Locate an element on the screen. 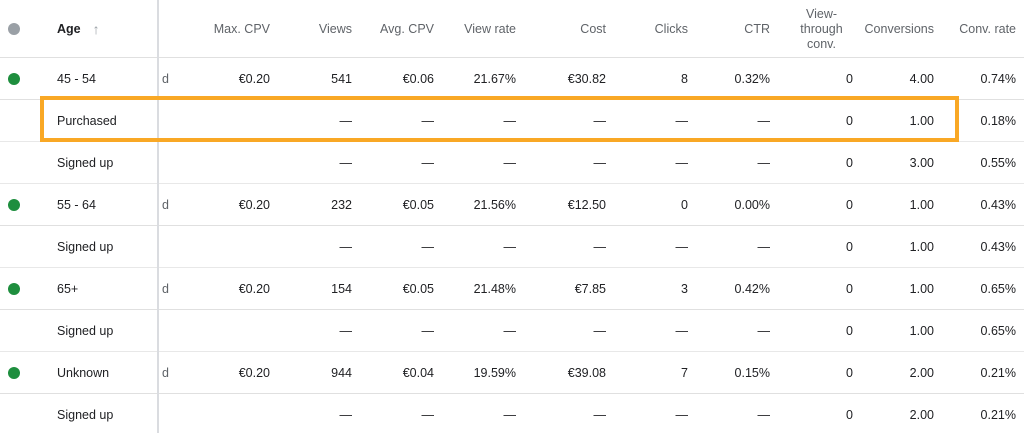 Image resolution: width=1024 pixels, height=433 pixels. row-avg-cpv: €0.04 is located at coordinates (418, 372).